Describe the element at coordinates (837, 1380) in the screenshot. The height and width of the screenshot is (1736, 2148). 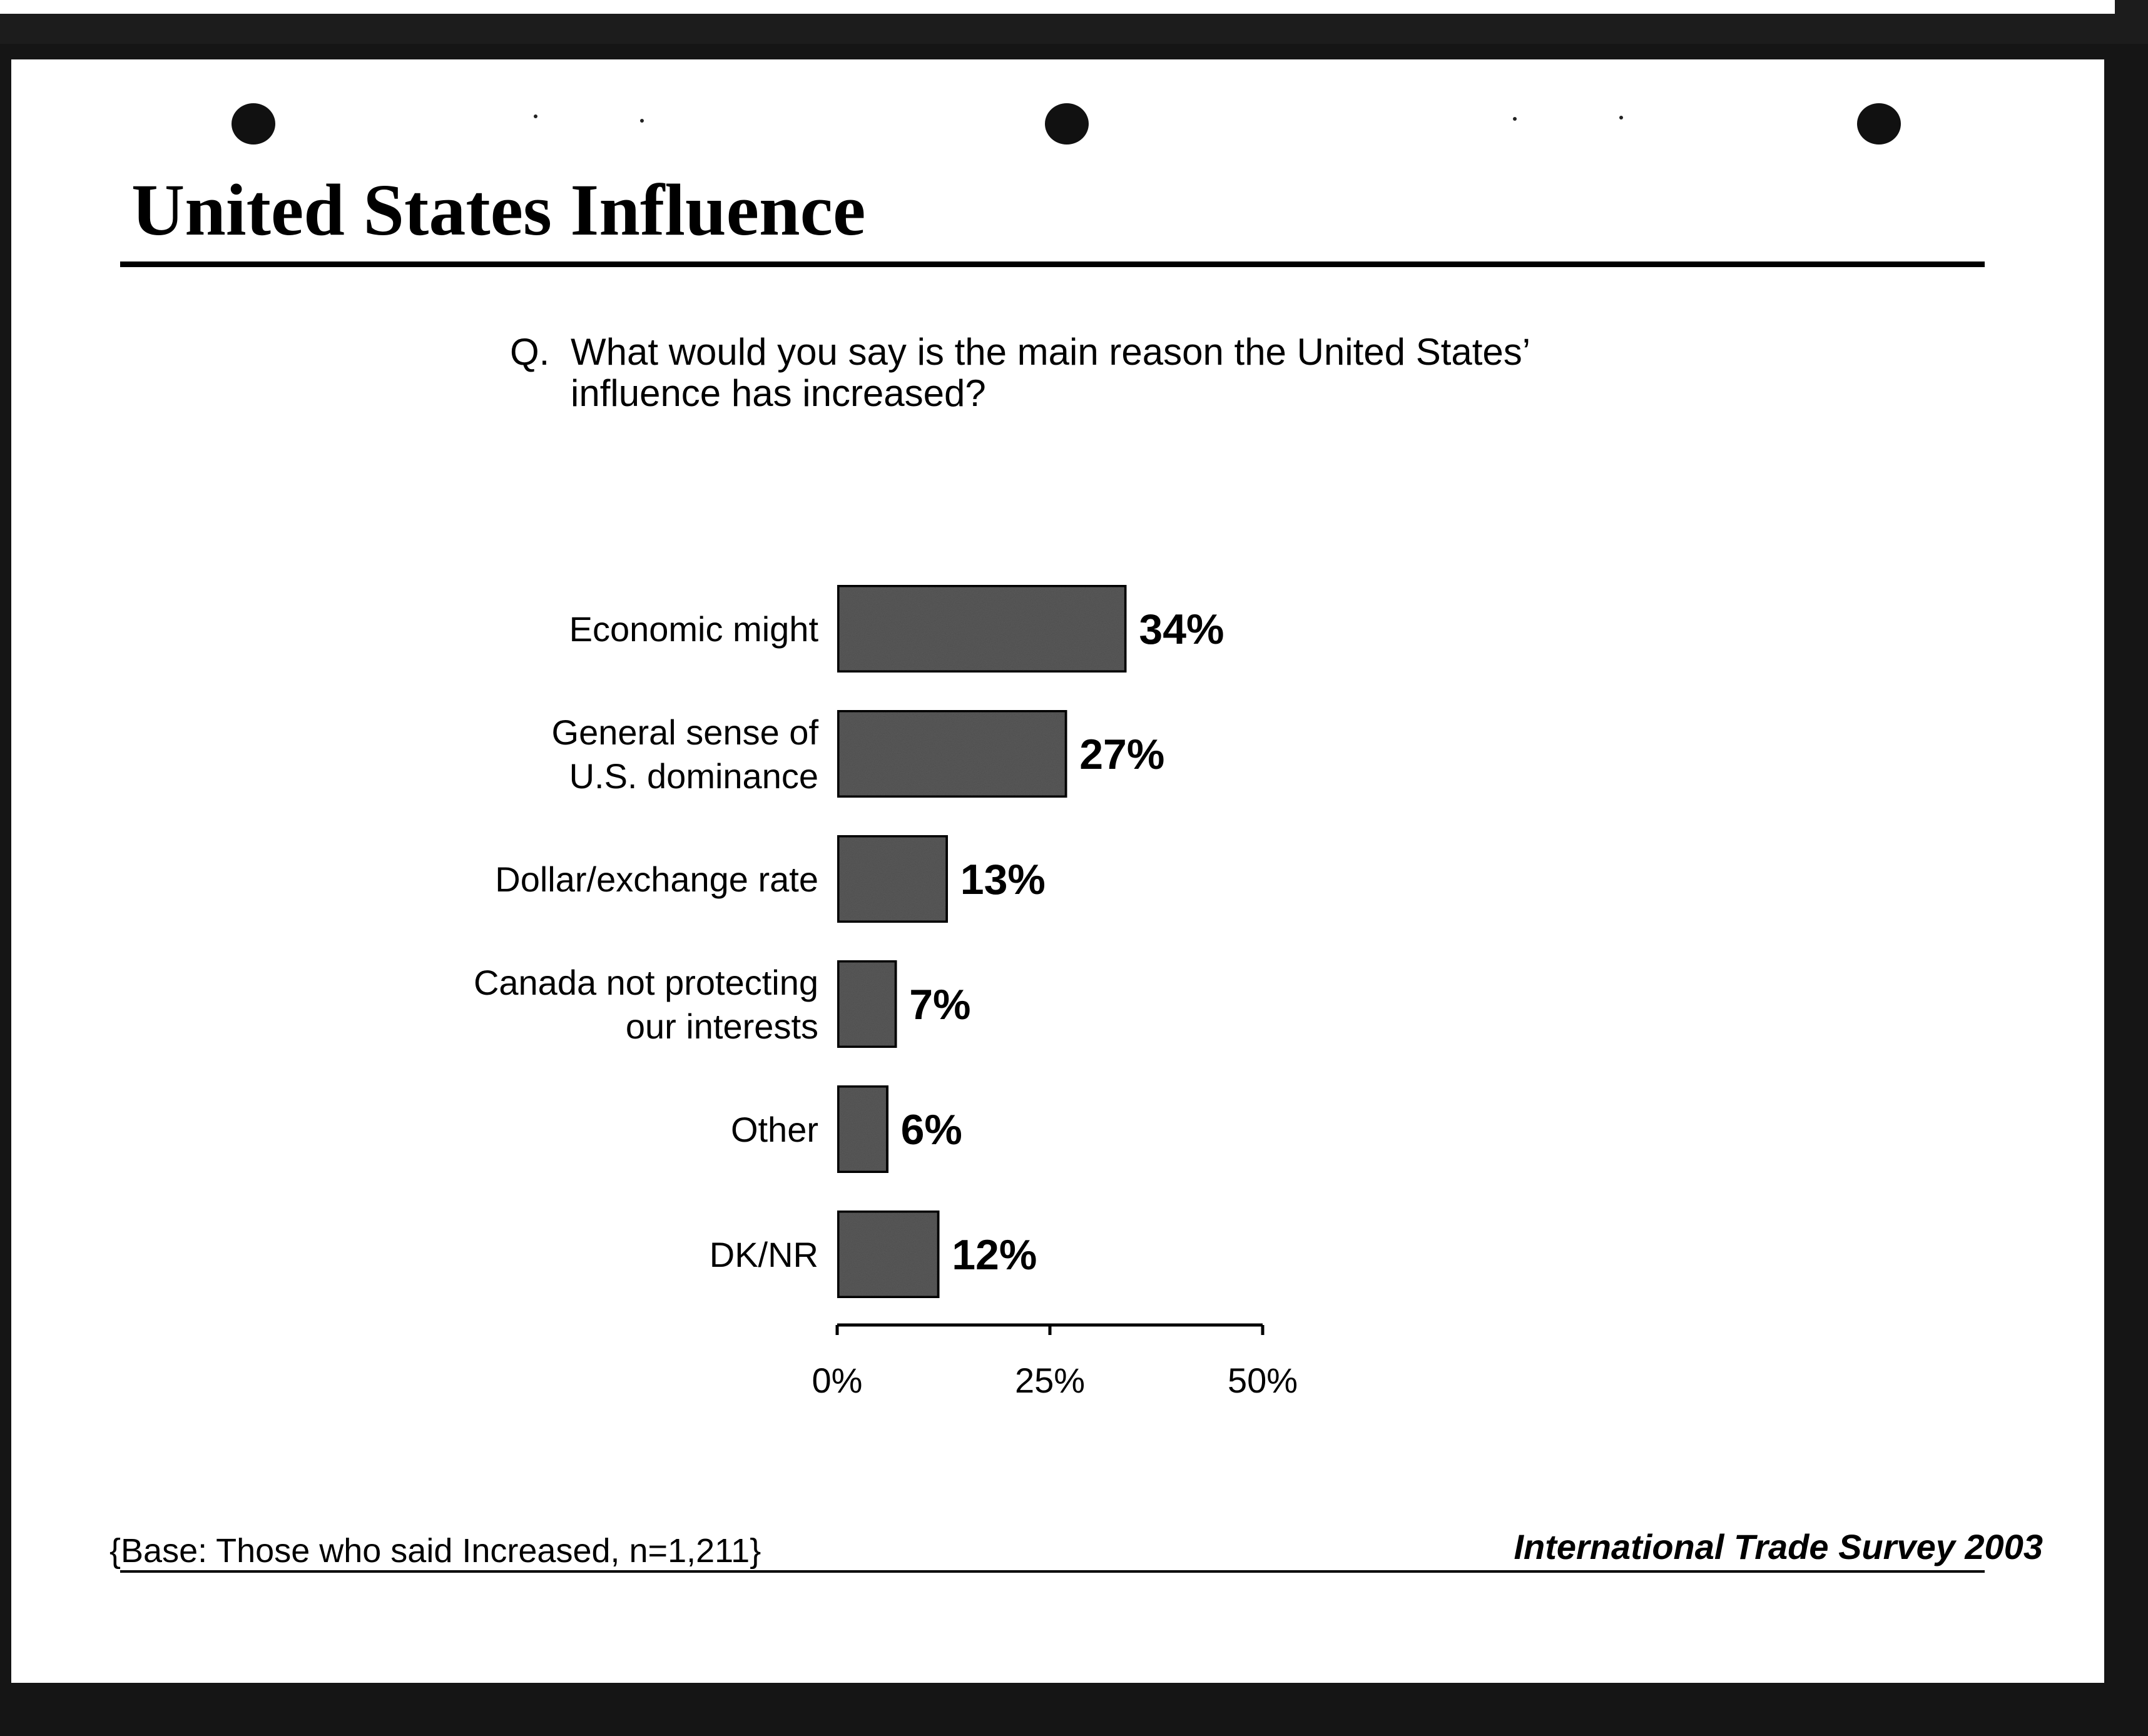
I see `x-tick-label-0: 0%` at that location.